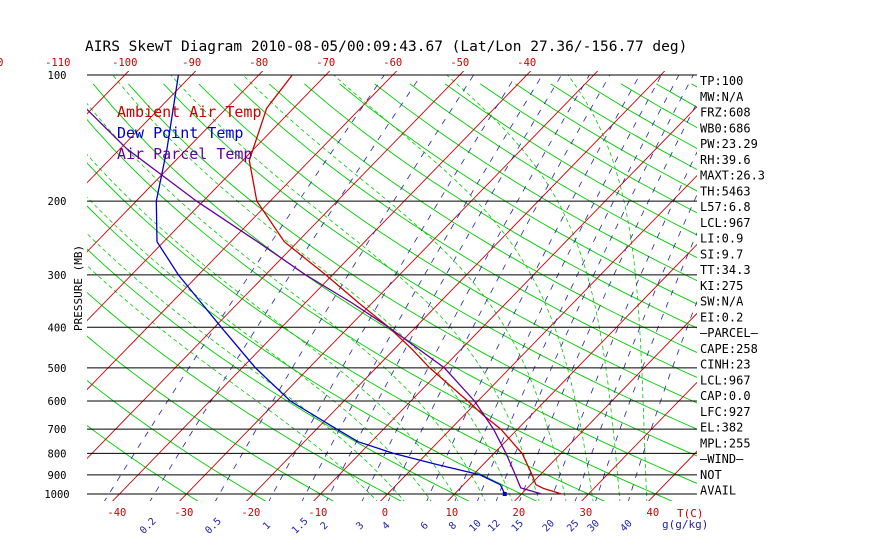 This screenshot has height=560, width=870. I want to click on bottom-temp-tick-label: -10, so click(317, 513).